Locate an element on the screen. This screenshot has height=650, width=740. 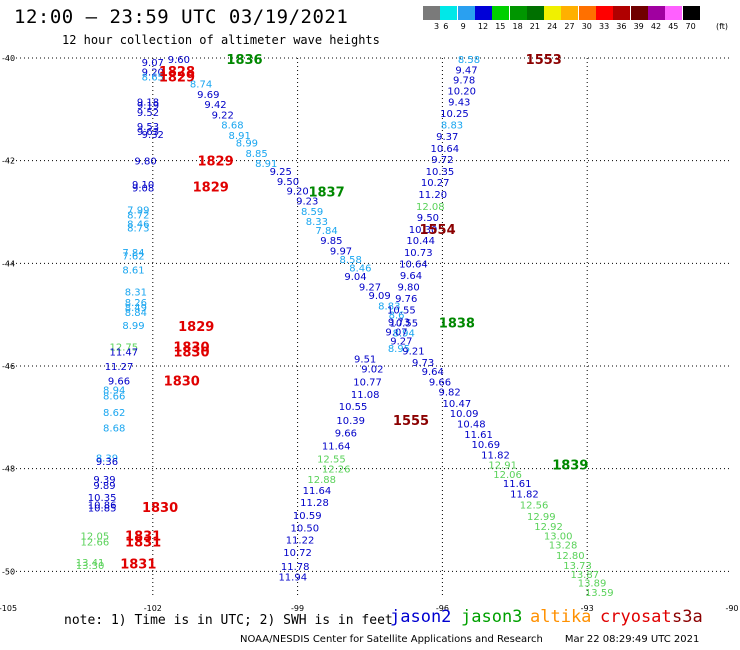
lat-tick-label: -46 is located at coordinates (8, 366).